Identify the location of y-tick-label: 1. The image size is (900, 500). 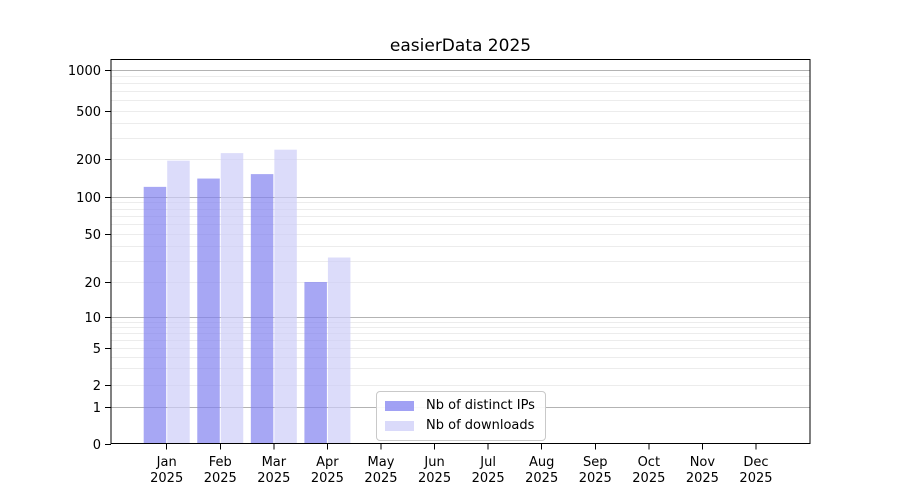
(97, 408).